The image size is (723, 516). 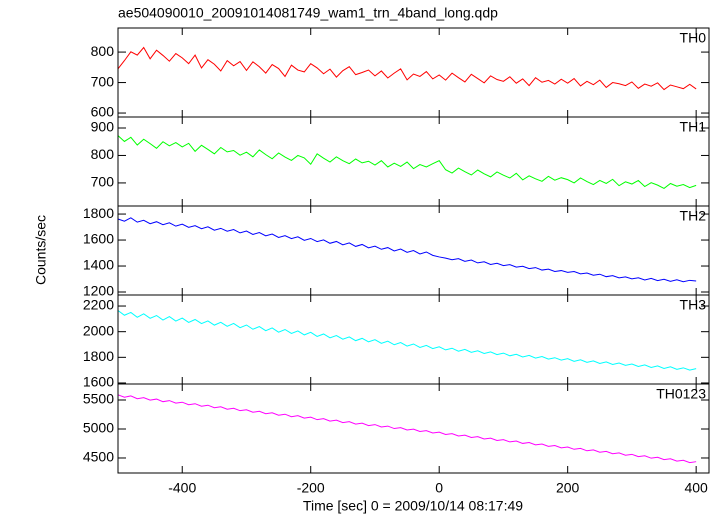 What do you see at coordinates (693, 305) in the screenshot?
I see `legend-label: TH3` at bounding box center [693, 305].